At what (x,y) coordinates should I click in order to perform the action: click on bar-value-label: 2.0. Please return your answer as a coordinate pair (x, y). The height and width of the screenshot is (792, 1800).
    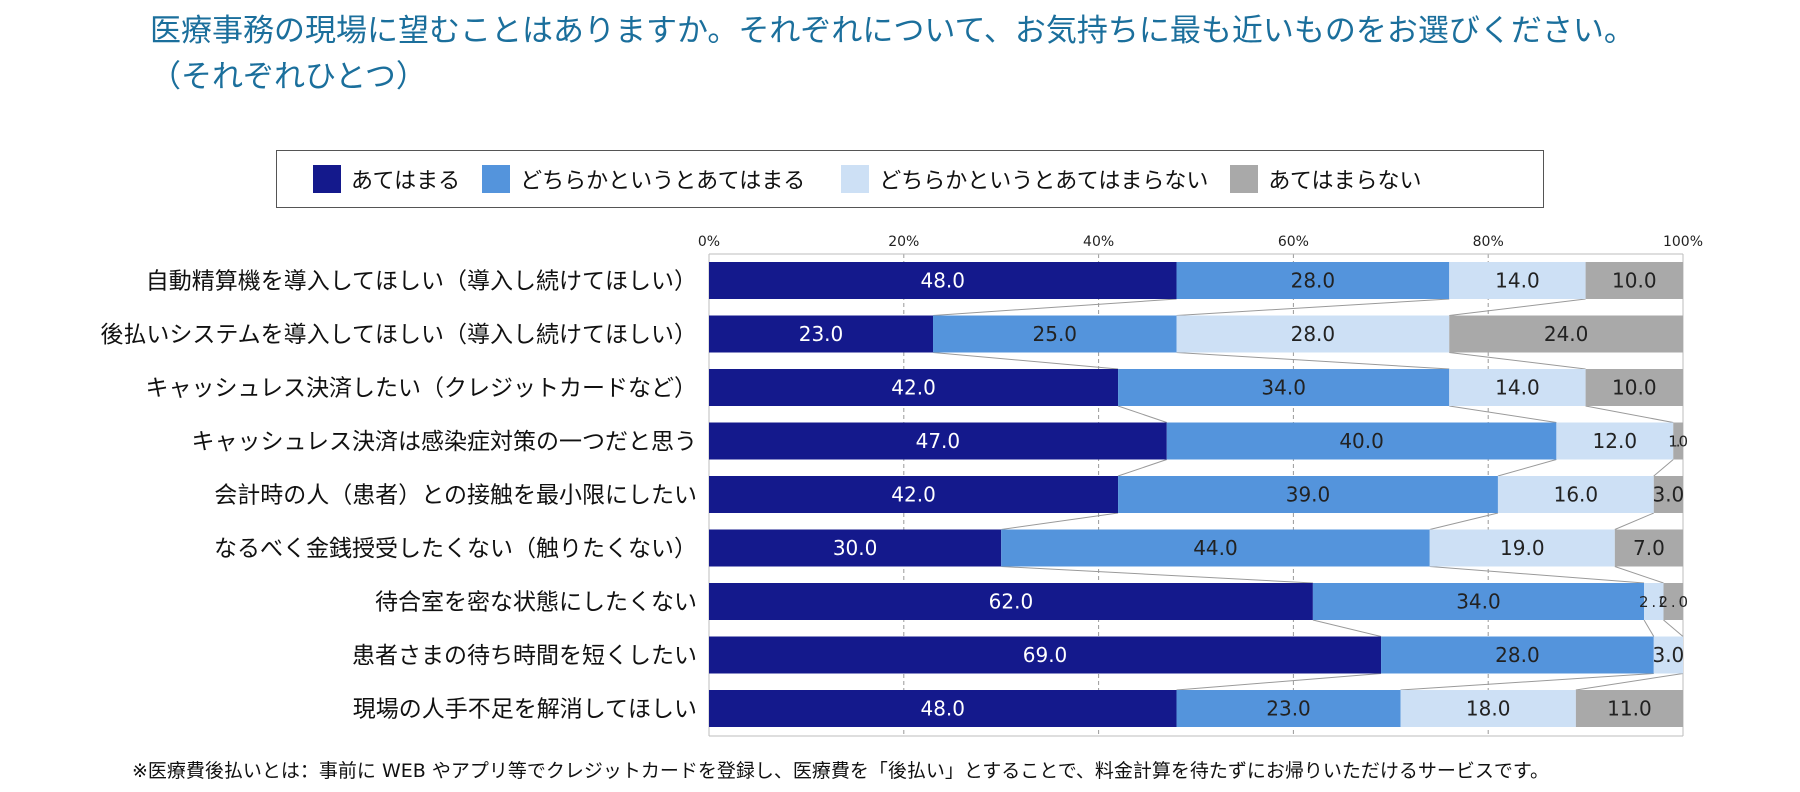
    Looking at the image, I should click on (1673, 602).